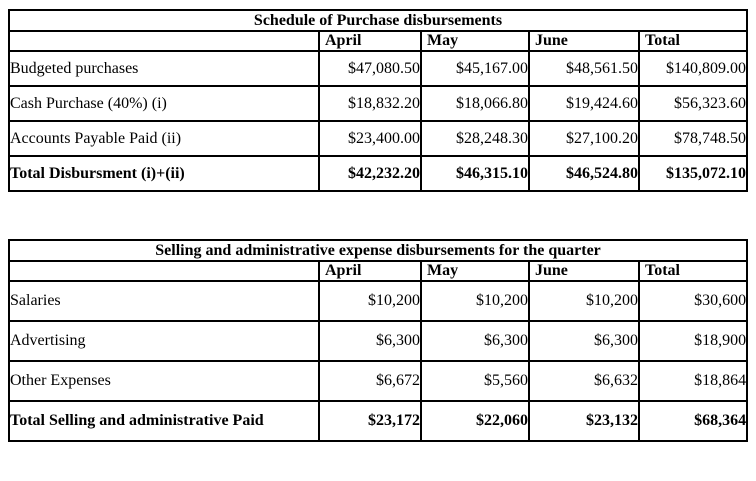  Describe the element at coordinates (693, 381) in the screenshot. I see `cell-value: $18,864` at that location.